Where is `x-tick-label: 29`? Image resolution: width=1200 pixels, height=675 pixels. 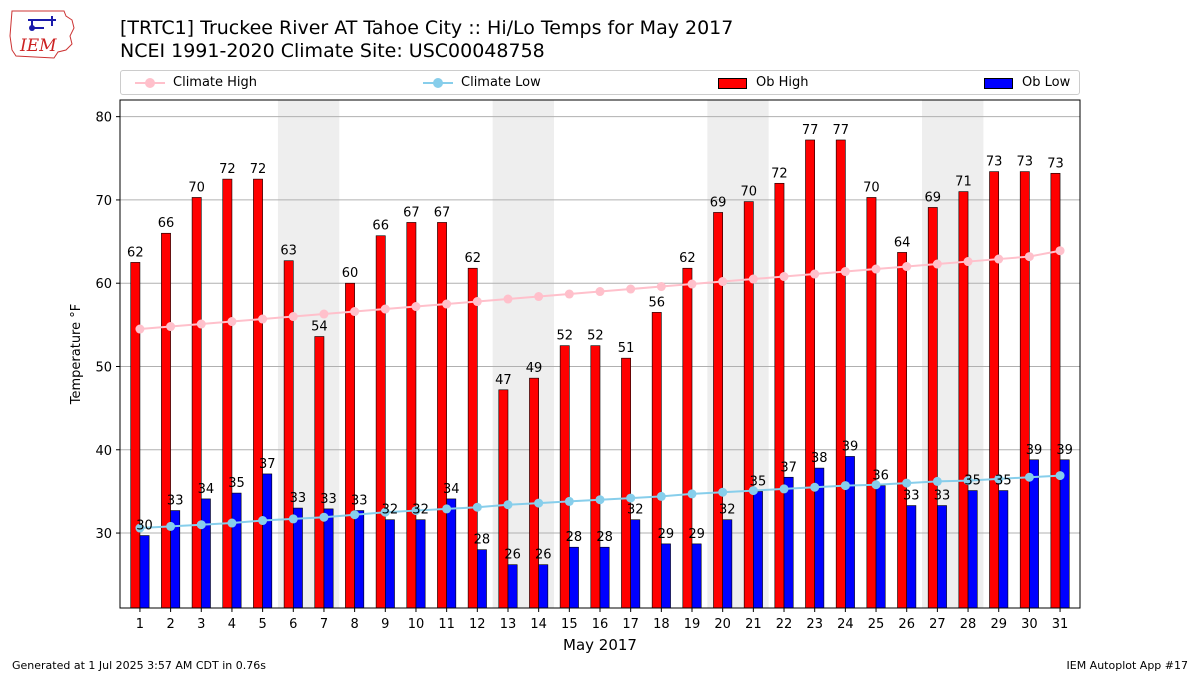
x-tick-label: 29 is located at coordinates (998, 624).